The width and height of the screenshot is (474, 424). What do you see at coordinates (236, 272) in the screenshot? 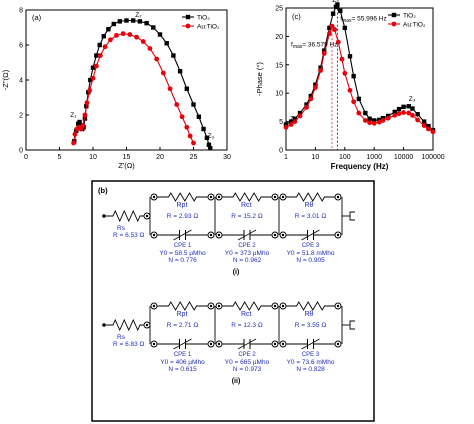
I see `circuit-label: (i)` at bounding box center [236, 272].